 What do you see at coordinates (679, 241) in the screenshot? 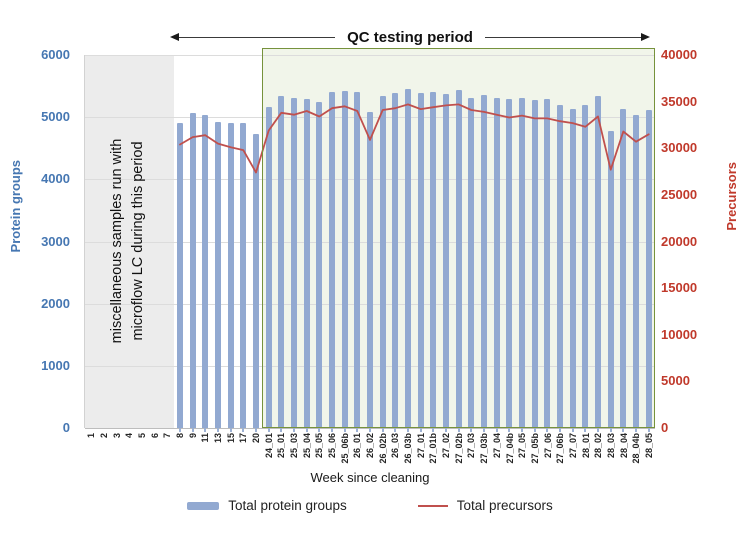
I see `right-tick-label: 20000` at bounding box center [679, 241].